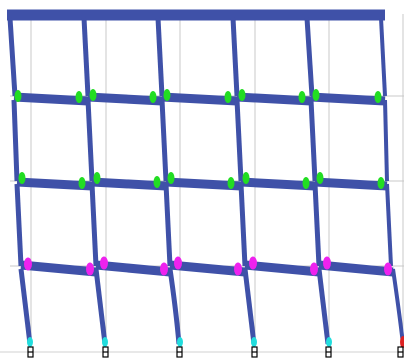 This screenshot has width=404, height=364. What do you see at coordinates (215, 352) in the screenshot?
I see `supports` at bounding box center [215, 352].